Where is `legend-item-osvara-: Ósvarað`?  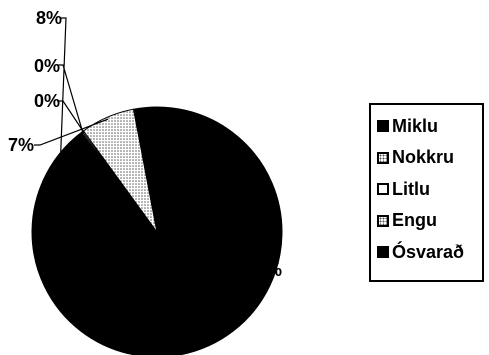
legend-item-osvara-: Ósvarað is located at coordinates (420, 252).